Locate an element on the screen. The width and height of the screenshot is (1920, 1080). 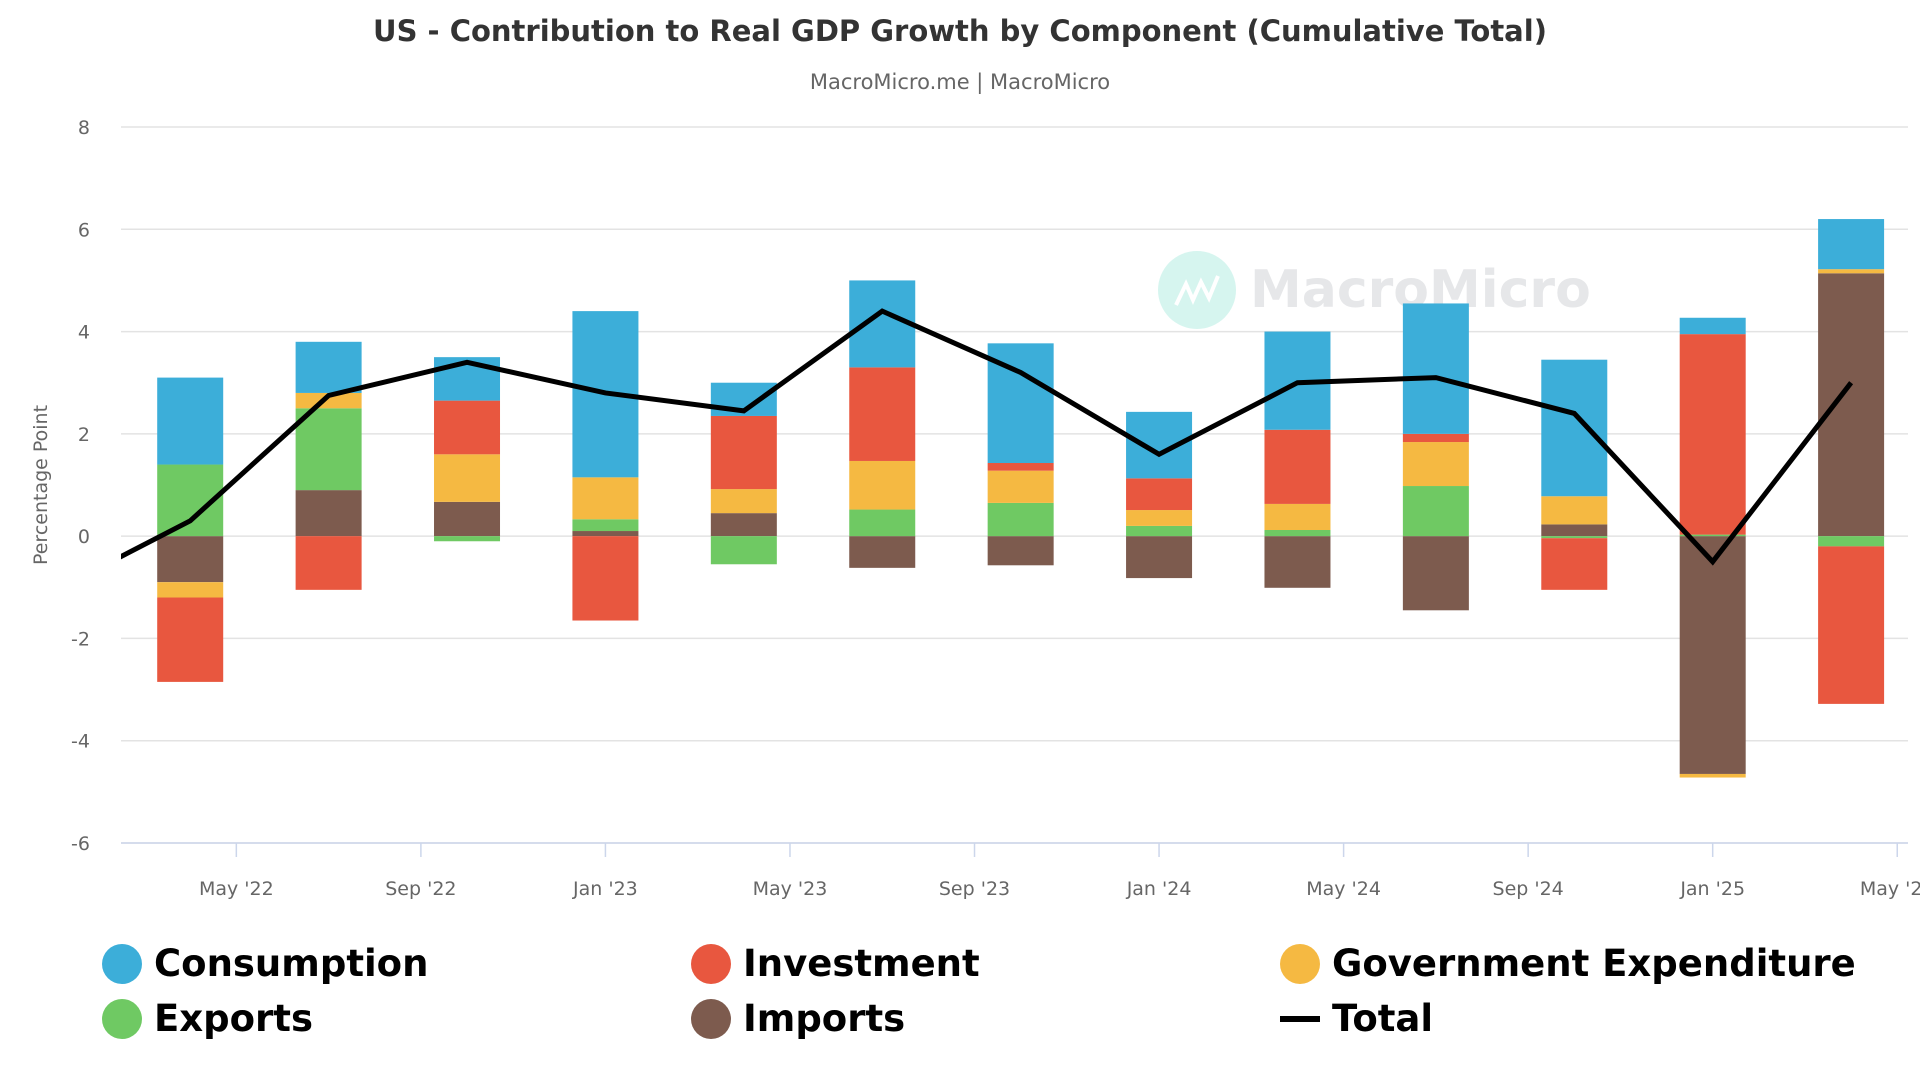
x-tick-label: Jan '25 is located at coordinates (1712, 889).